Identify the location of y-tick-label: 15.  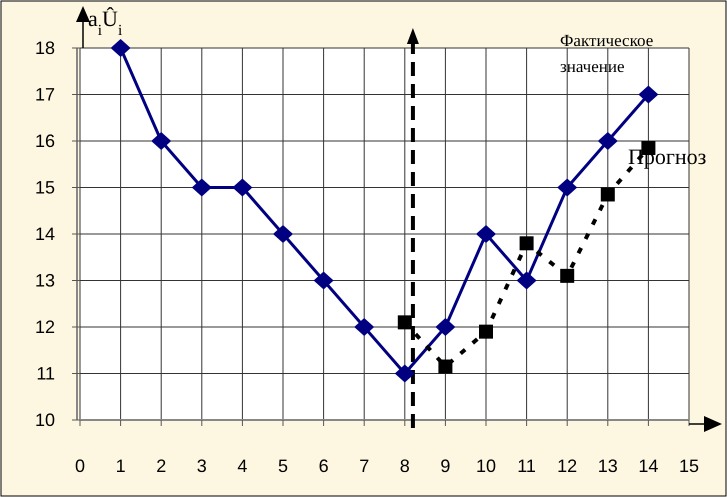
(44, 188).